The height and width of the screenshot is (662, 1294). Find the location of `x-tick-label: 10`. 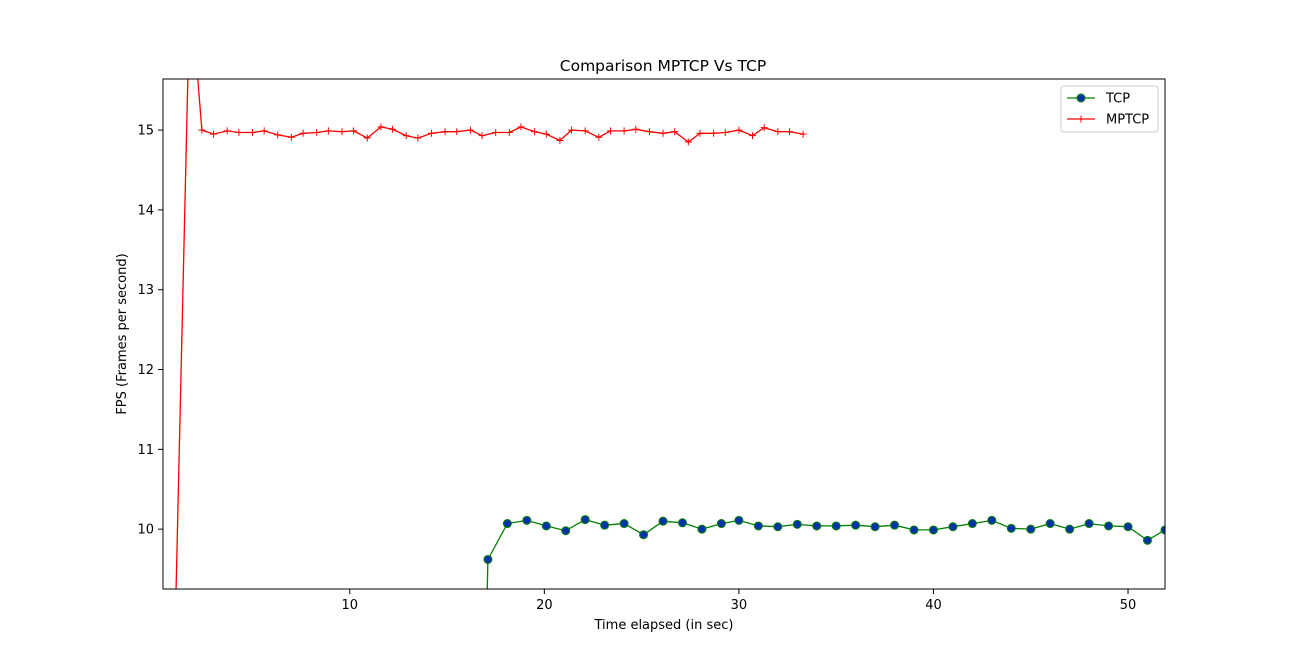

x-tick-label: 10 is located at coordinates (350, 605).